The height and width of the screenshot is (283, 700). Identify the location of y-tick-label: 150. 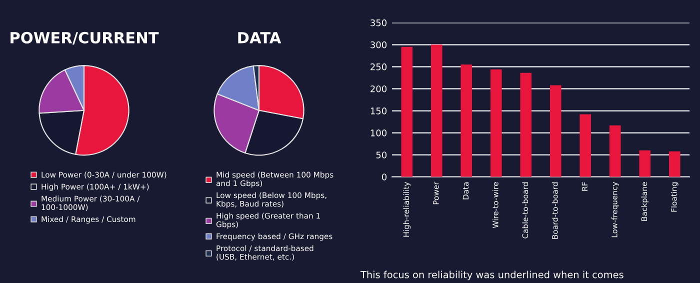
(378, 111).